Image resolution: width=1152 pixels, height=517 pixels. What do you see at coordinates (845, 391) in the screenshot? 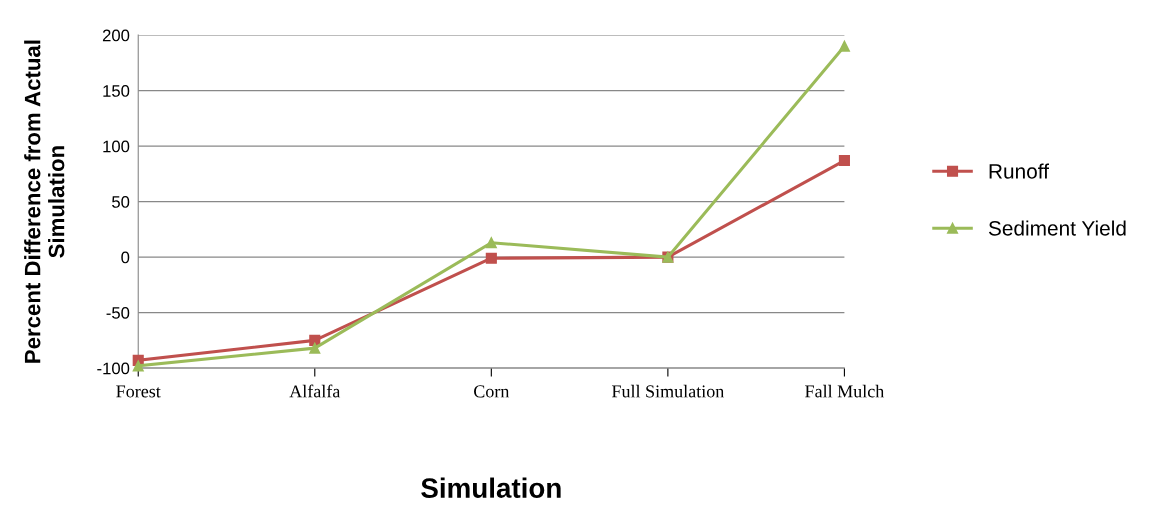
I see `x-tick-label: Fall Mulch` at bounding box center [845, 391].